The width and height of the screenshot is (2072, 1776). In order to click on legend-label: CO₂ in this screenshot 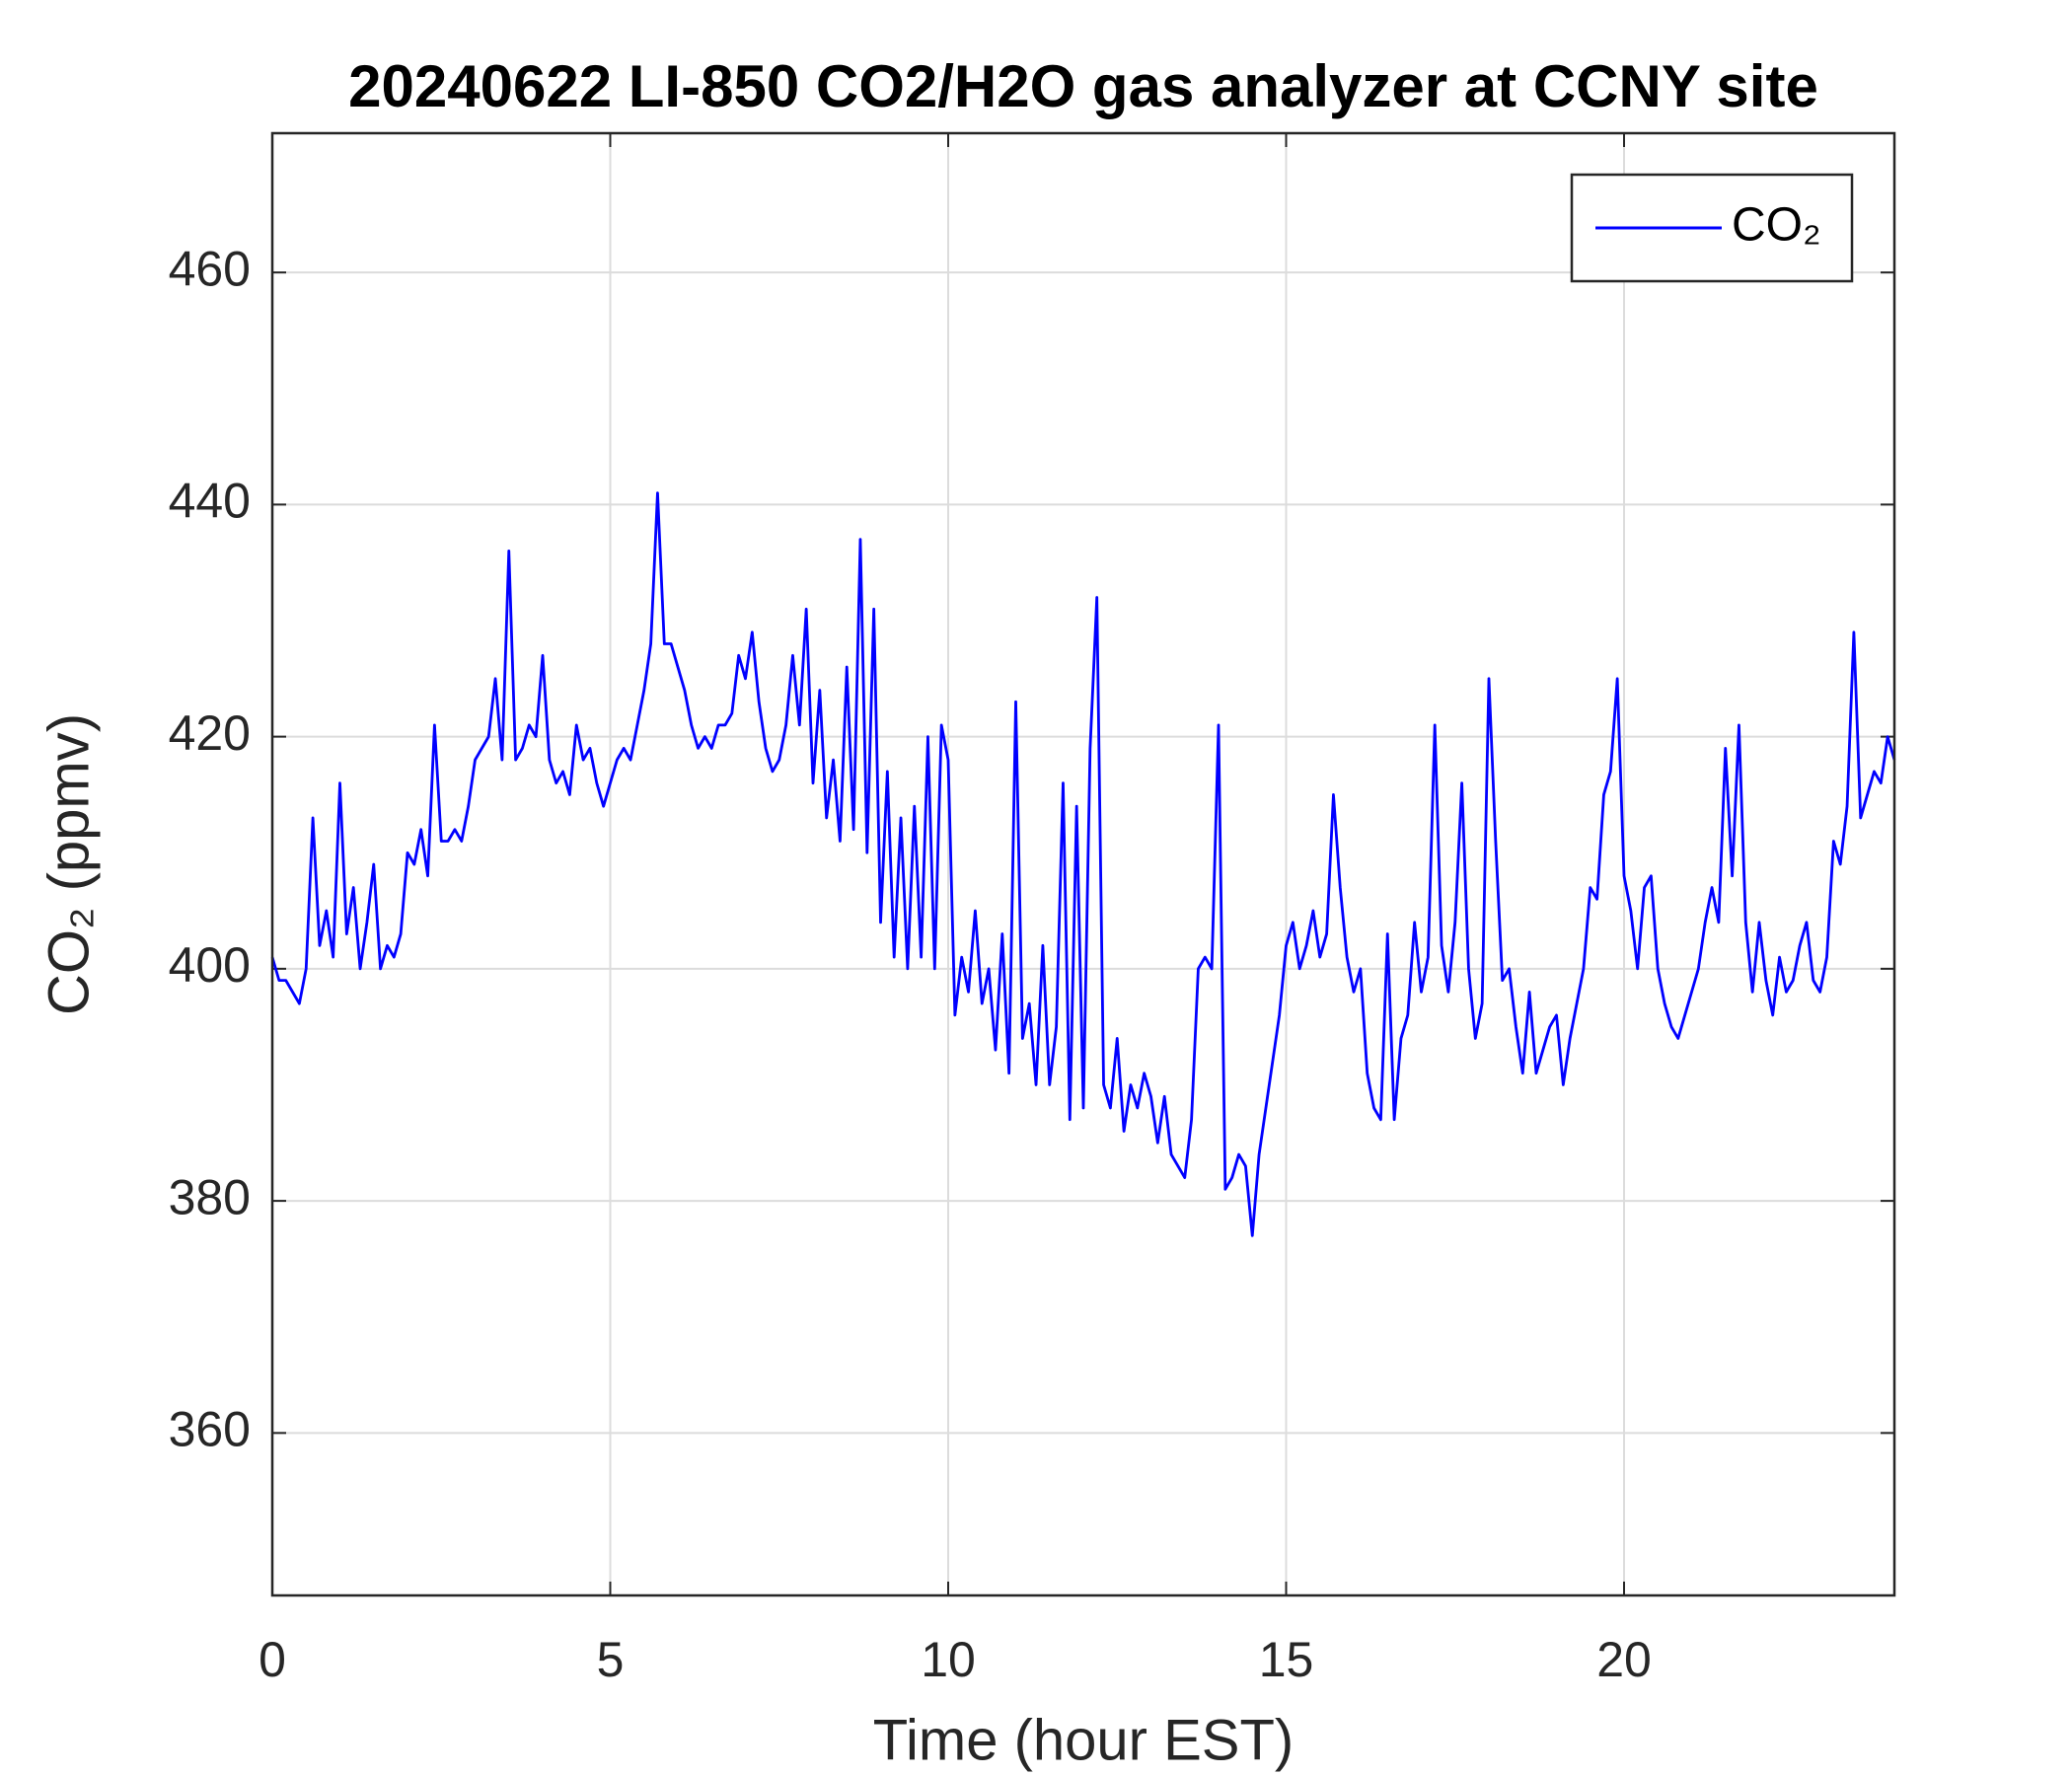, I will do `click(1777, 226)`.